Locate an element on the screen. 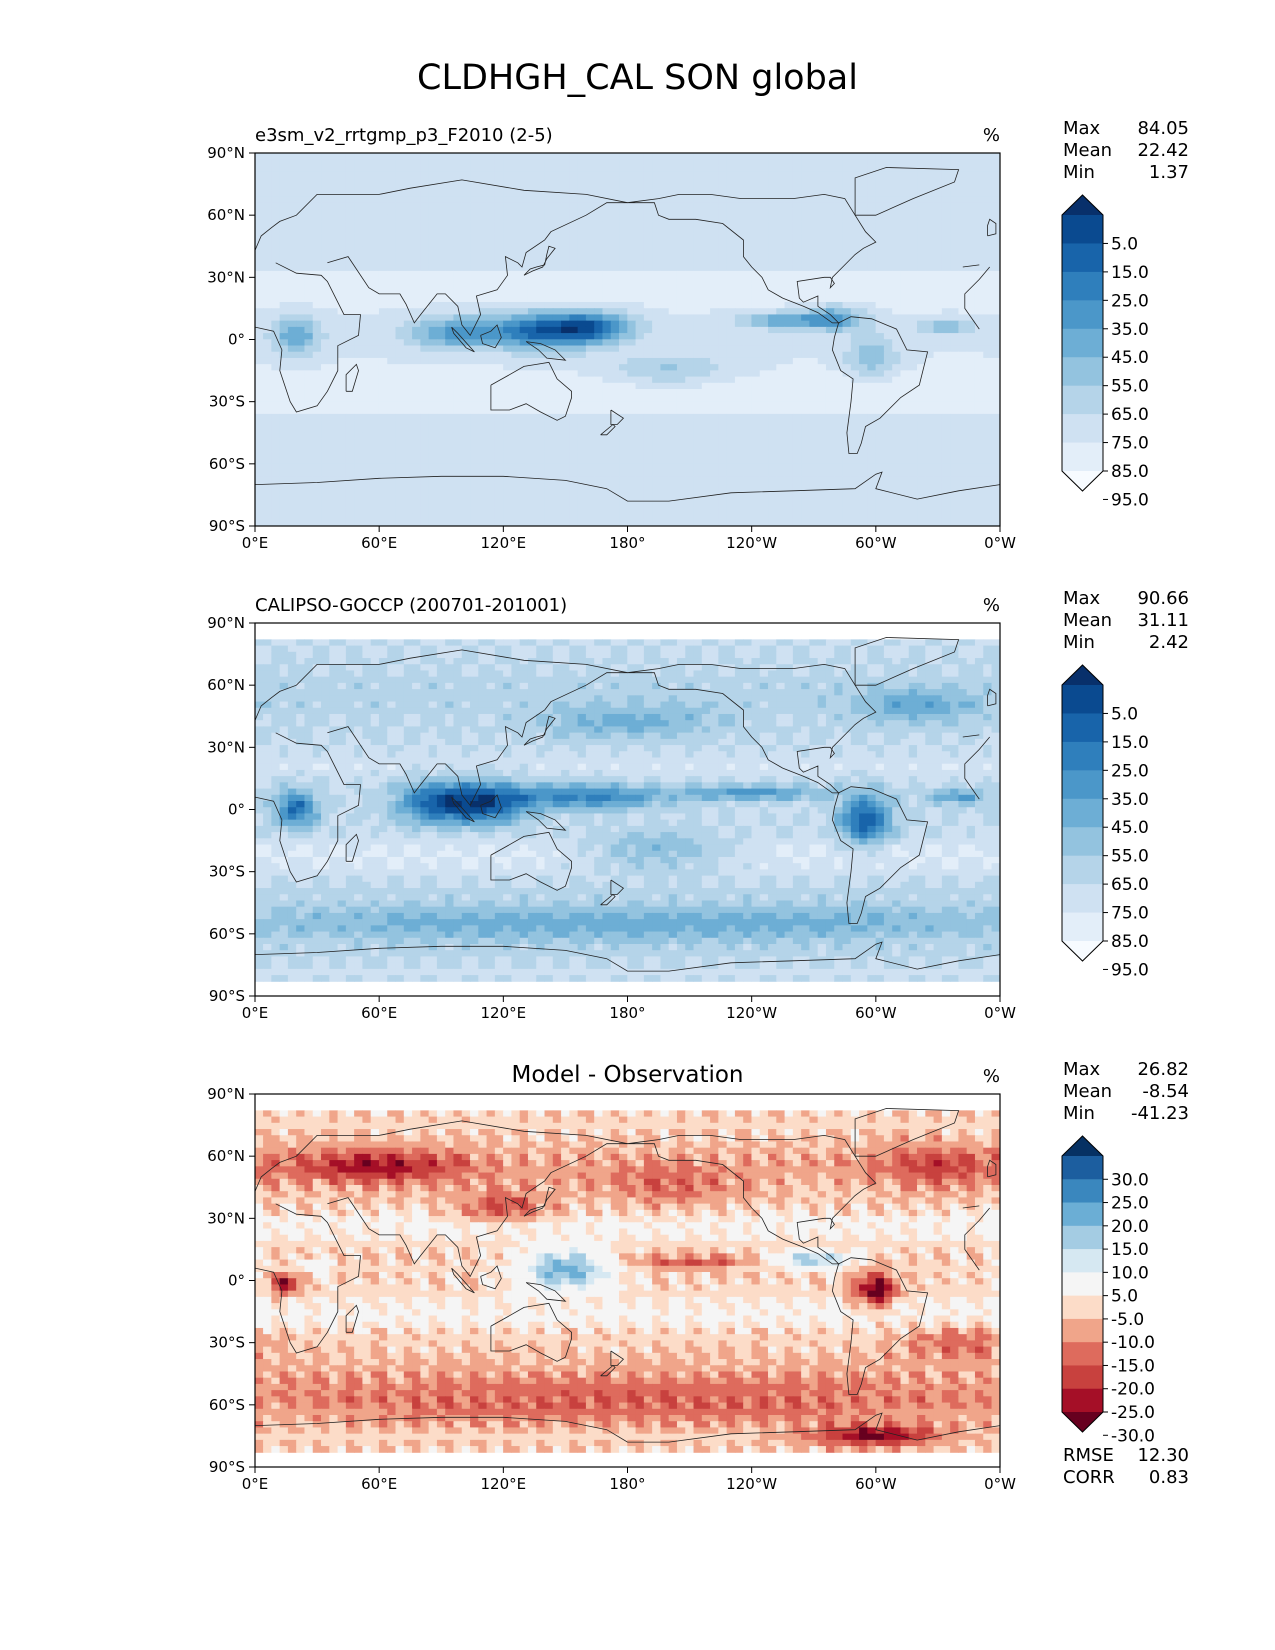 This screenshot has height=1650, width=1275. stat-value: -41.23 is located at coordinates (1160, 1113).